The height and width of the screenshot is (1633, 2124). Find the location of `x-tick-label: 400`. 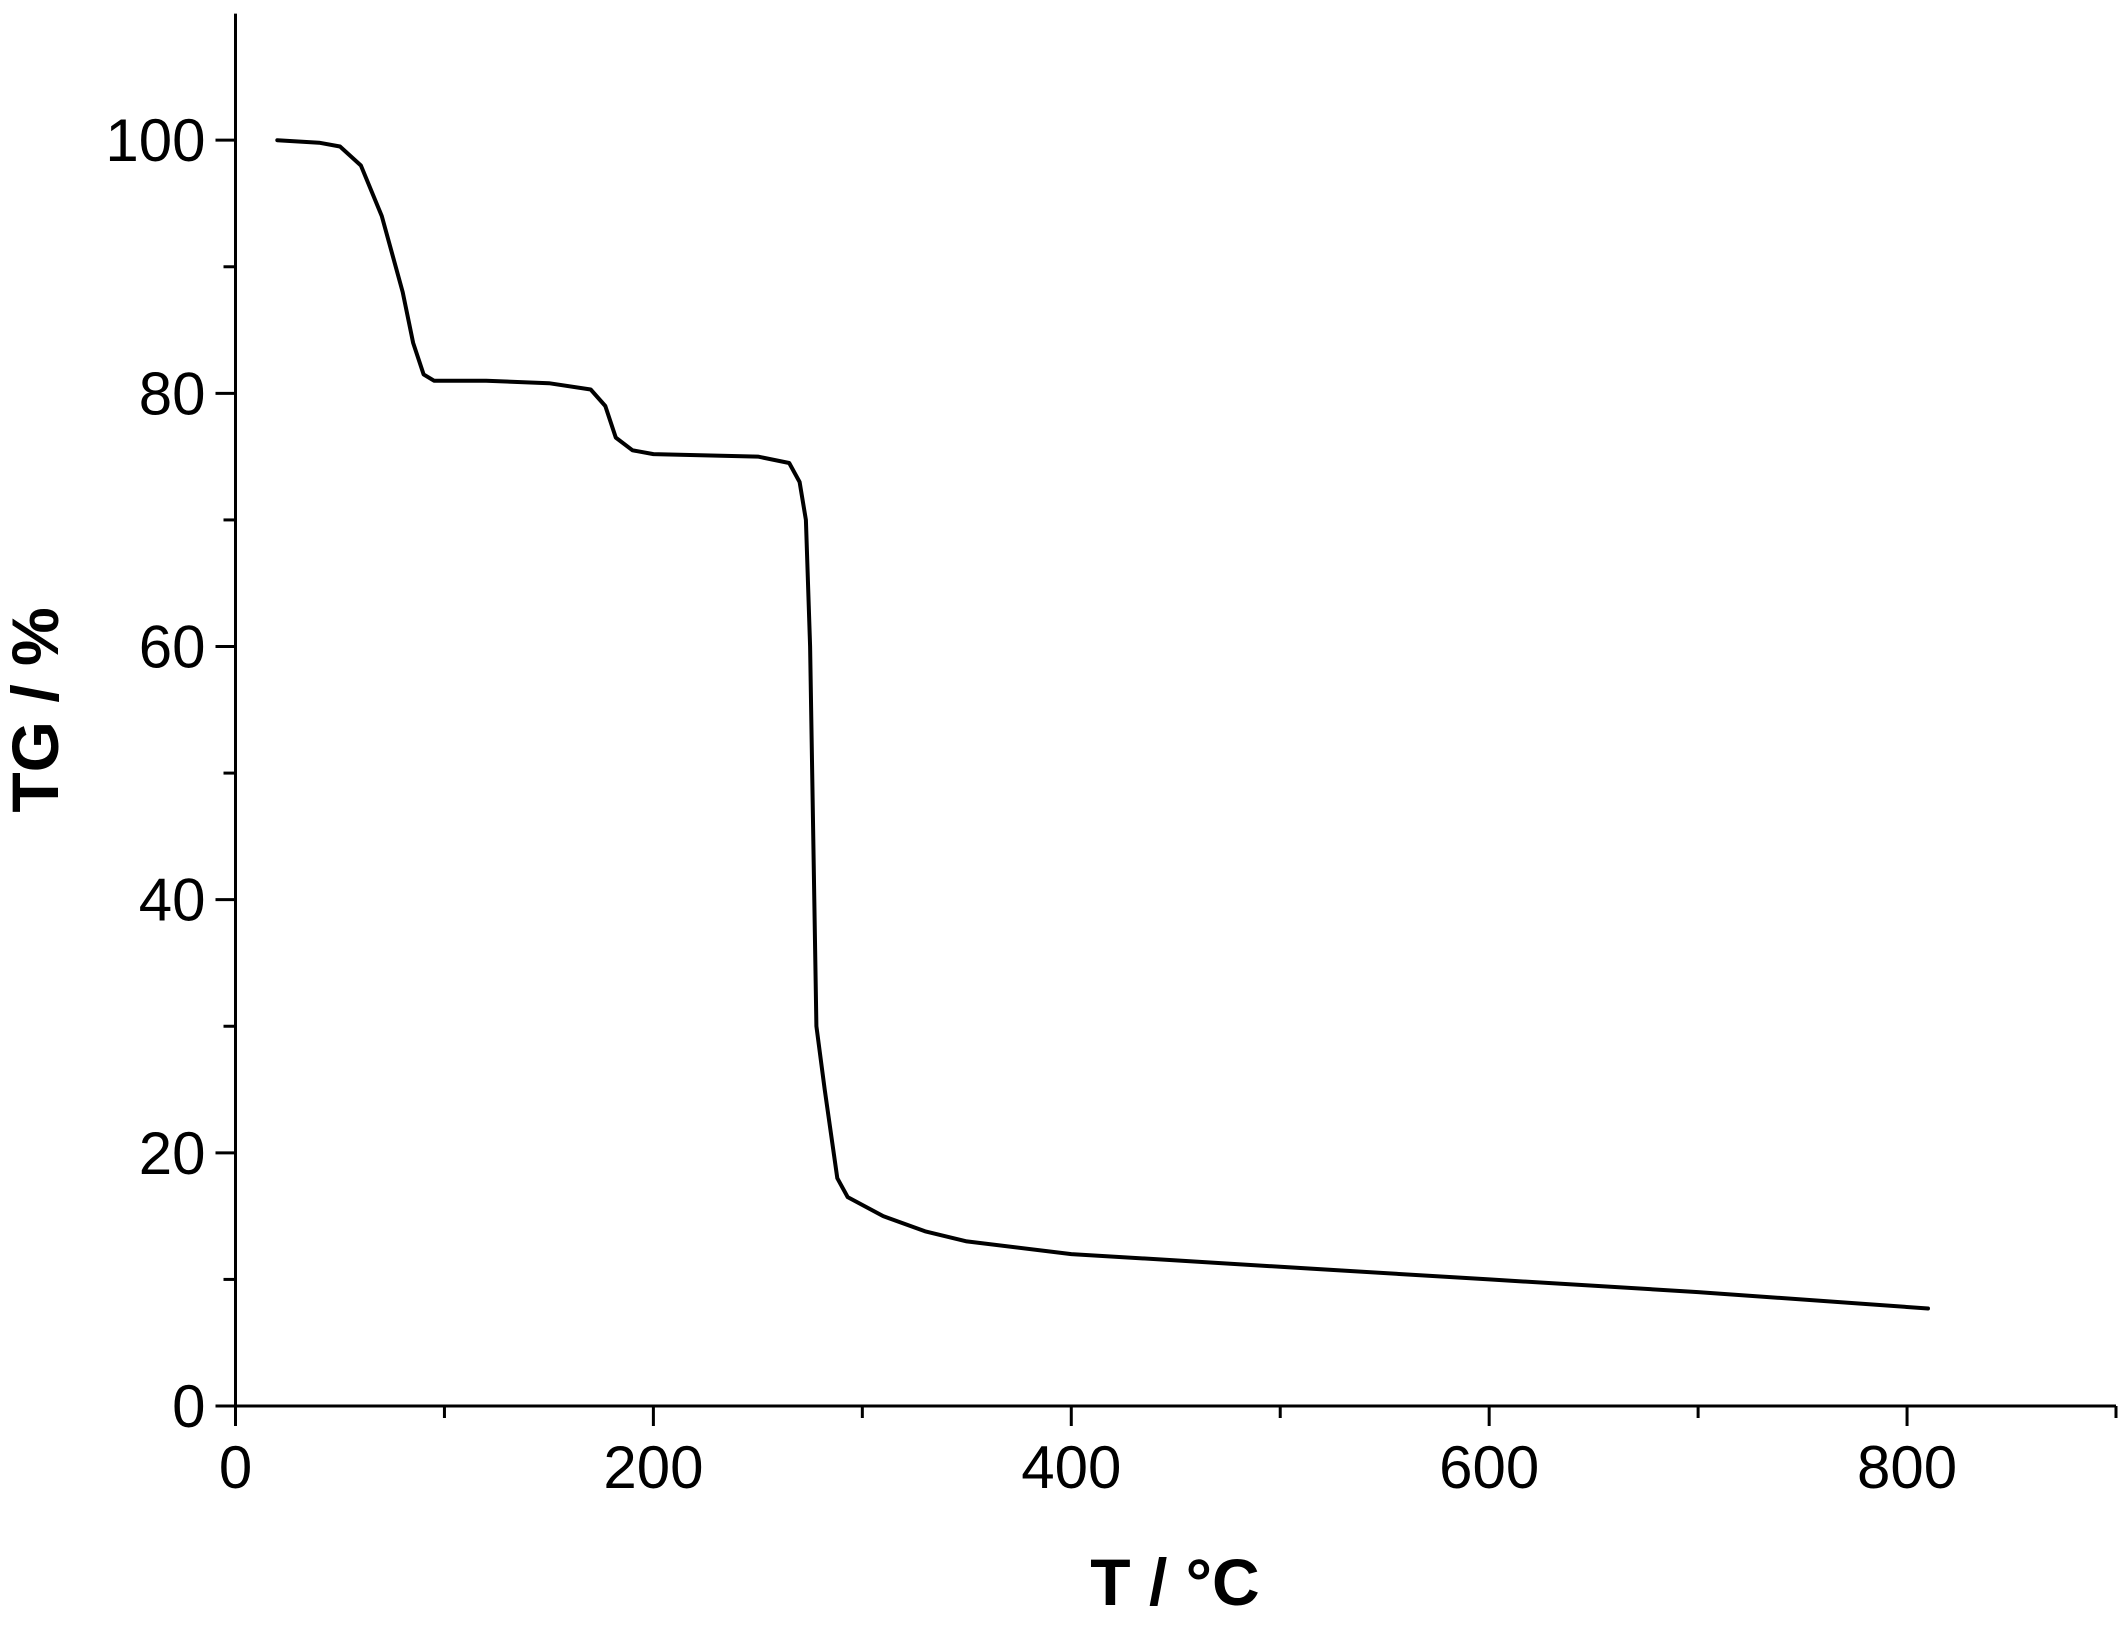

x-tick-label: 400 is located at coordinates (1071, 1467).